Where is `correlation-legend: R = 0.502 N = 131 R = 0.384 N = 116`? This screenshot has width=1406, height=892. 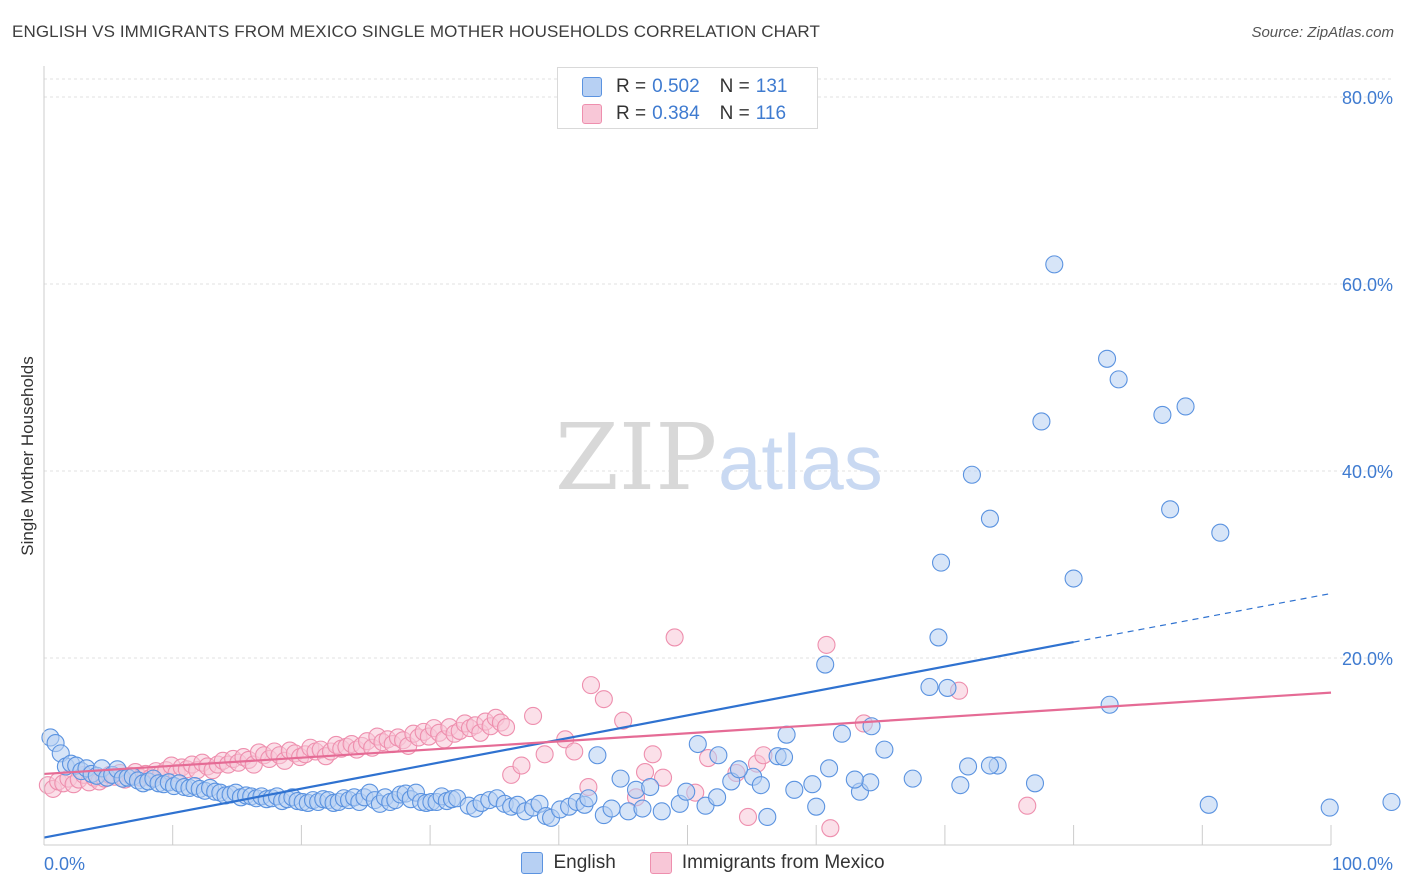
correlation-legend: R = 0.502 N = 131 R = 0.384 N = 116 is located at coordinates (687, 98).